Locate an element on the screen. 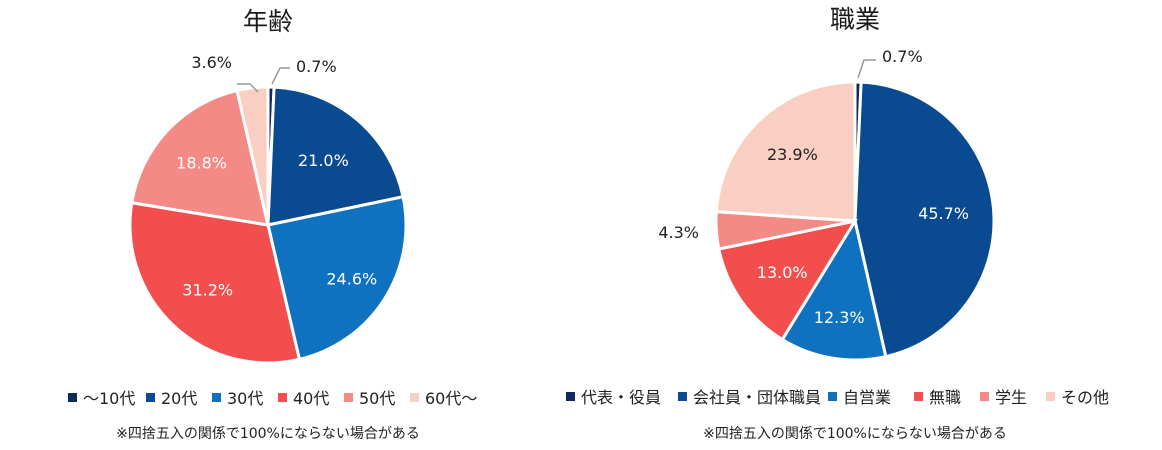 This screenshot has height=450, width=1162. legend-item: その他 is located at coordinates (1077, 397).